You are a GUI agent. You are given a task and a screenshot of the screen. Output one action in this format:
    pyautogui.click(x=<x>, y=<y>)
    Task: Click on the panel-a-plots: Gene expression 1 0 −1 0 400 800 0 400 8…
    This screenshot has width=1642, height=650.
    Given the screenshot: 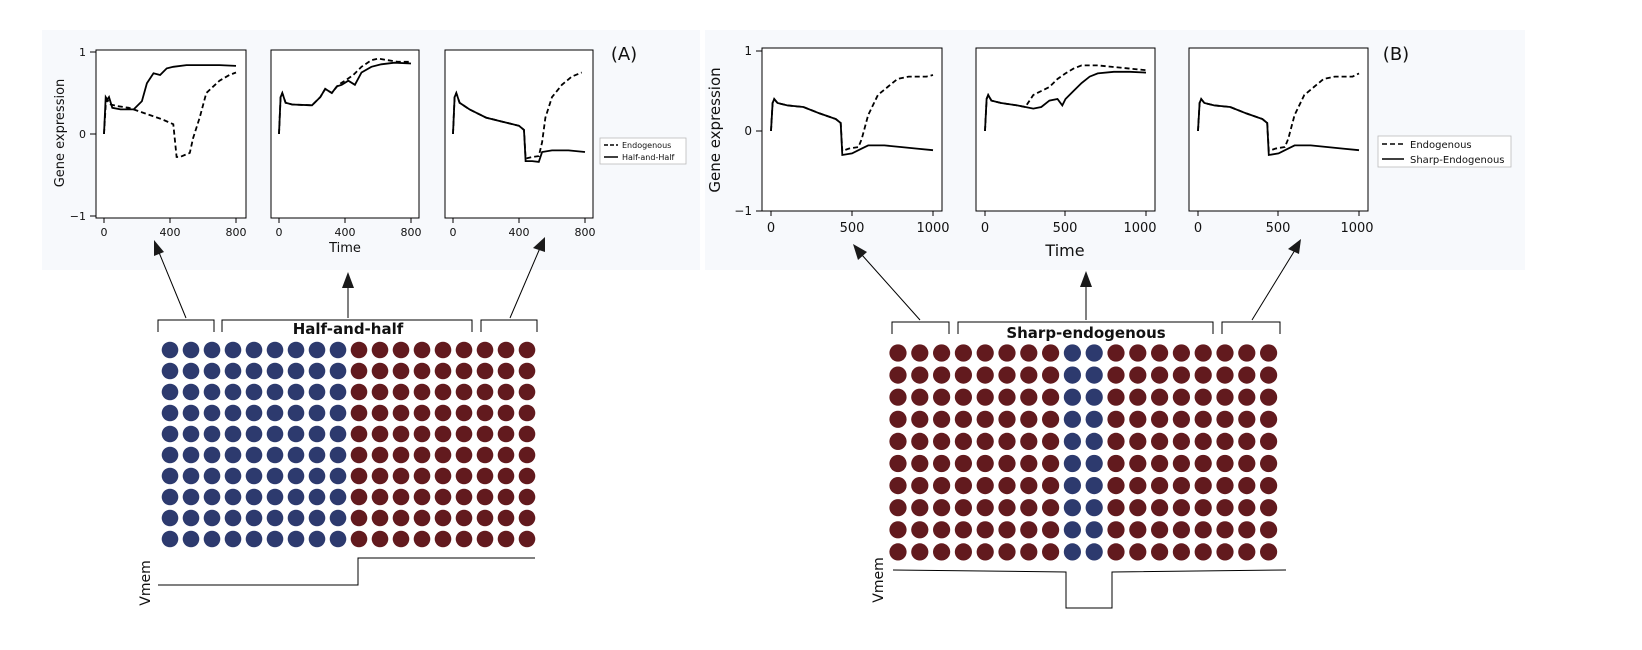 What is the action you would take?
    pyautogui.click(x=370, y=151)
    